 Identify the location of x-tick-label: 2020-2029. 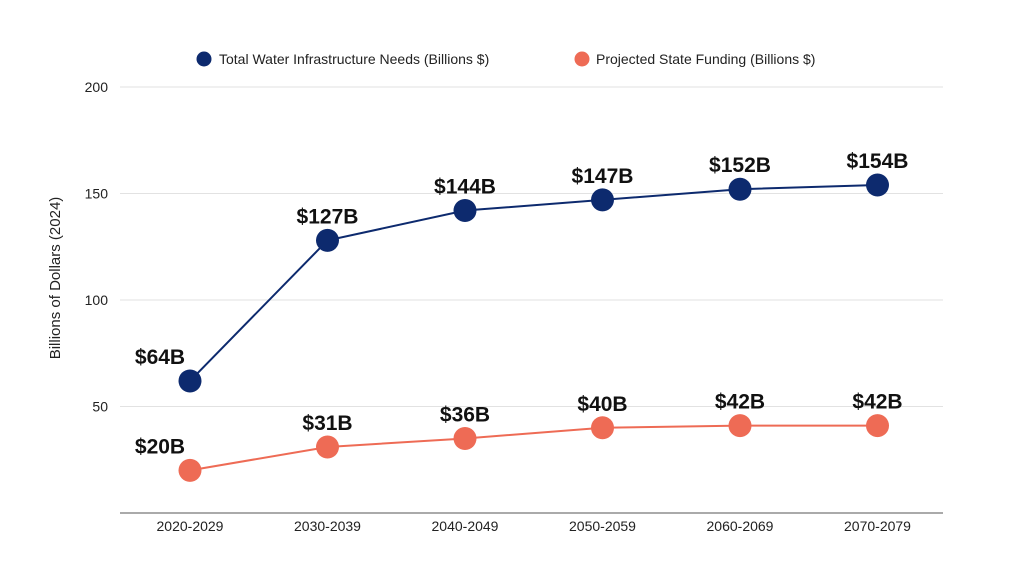
(190, 526).